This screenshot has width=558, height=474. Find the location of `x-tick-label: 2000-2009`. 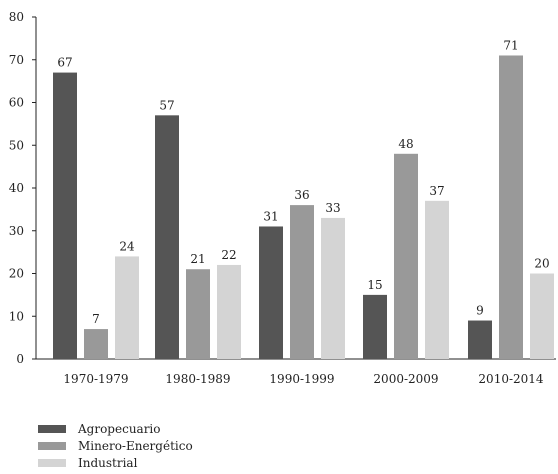

x-tick-label: 2000-2009 is located at coordinates (405, 379).